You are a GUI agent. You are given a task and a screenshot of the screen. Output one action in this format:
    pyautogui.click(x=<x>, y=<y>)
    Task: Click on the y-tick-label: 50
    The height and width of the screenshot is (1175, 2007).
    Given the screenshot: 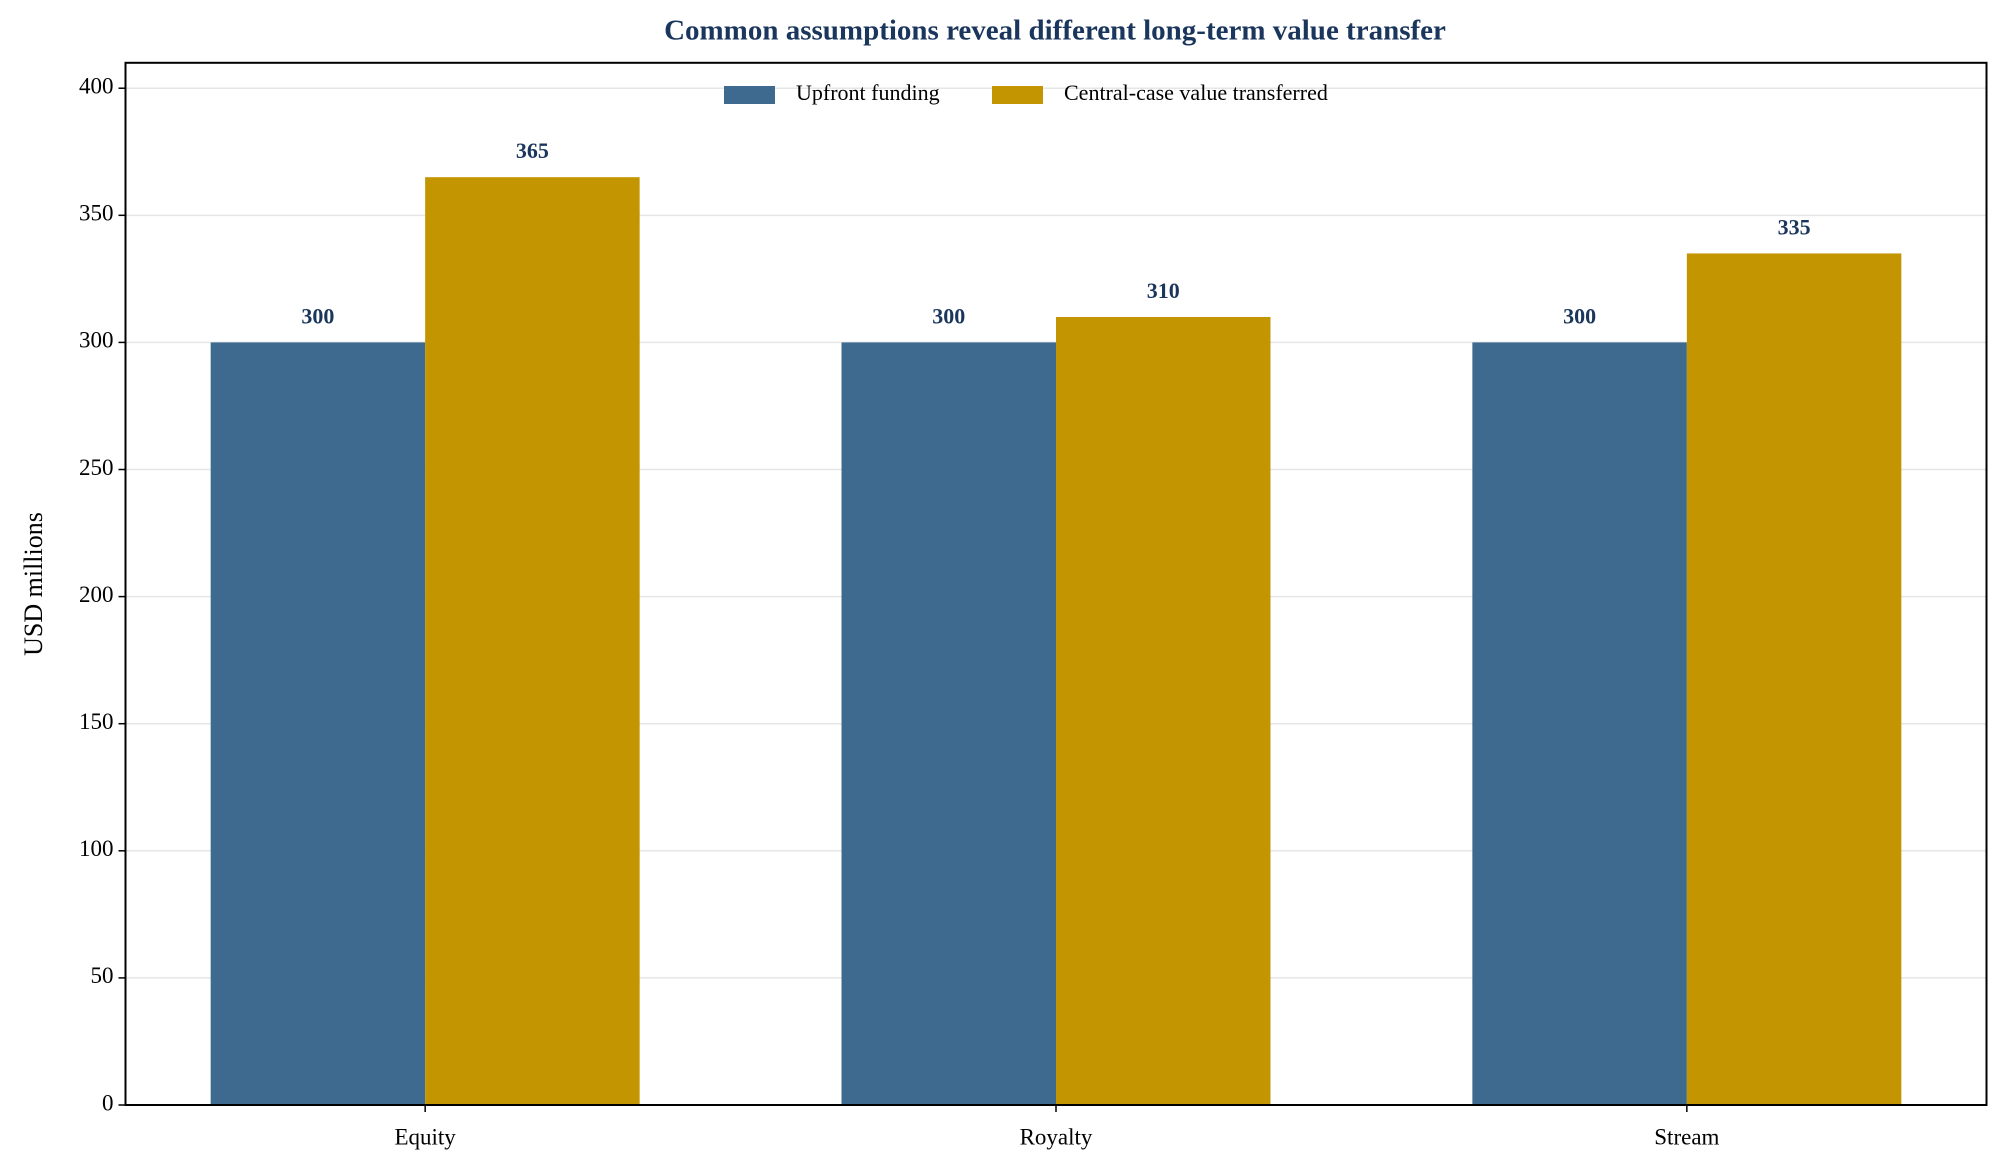 What is the action you would take?
    pyautogui.click(x=102, y=975)
    